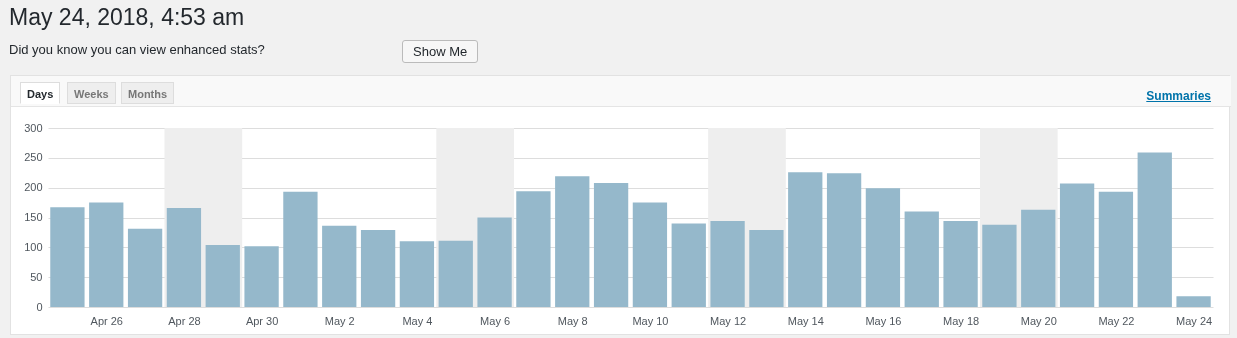 The image size is (1237, 338). What do you see at coordinates (417, 320) in the screenshot?
I see `x-tick-label: May 4` at bounding box center [417, 320].